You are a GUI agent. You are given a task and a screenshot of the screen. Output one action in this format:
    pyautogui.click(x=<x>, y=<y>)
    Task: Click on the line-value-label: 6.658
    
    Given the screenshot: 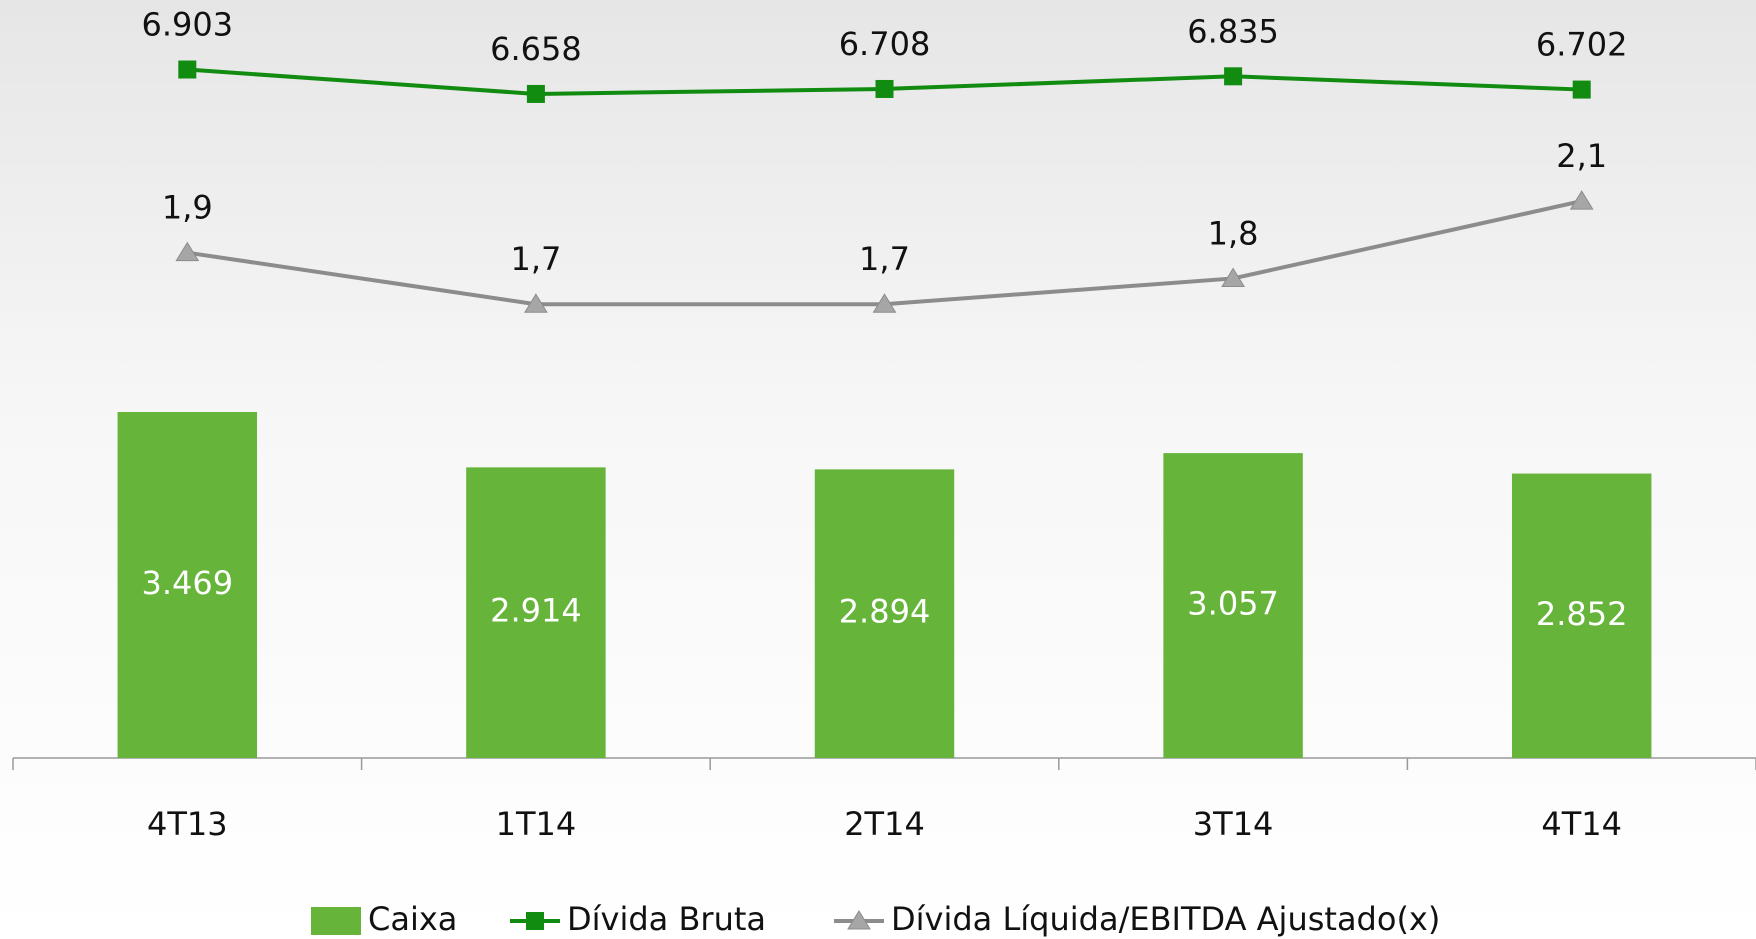 What is the action you would take?
    pyautogui.click(x=536, y=49)
    